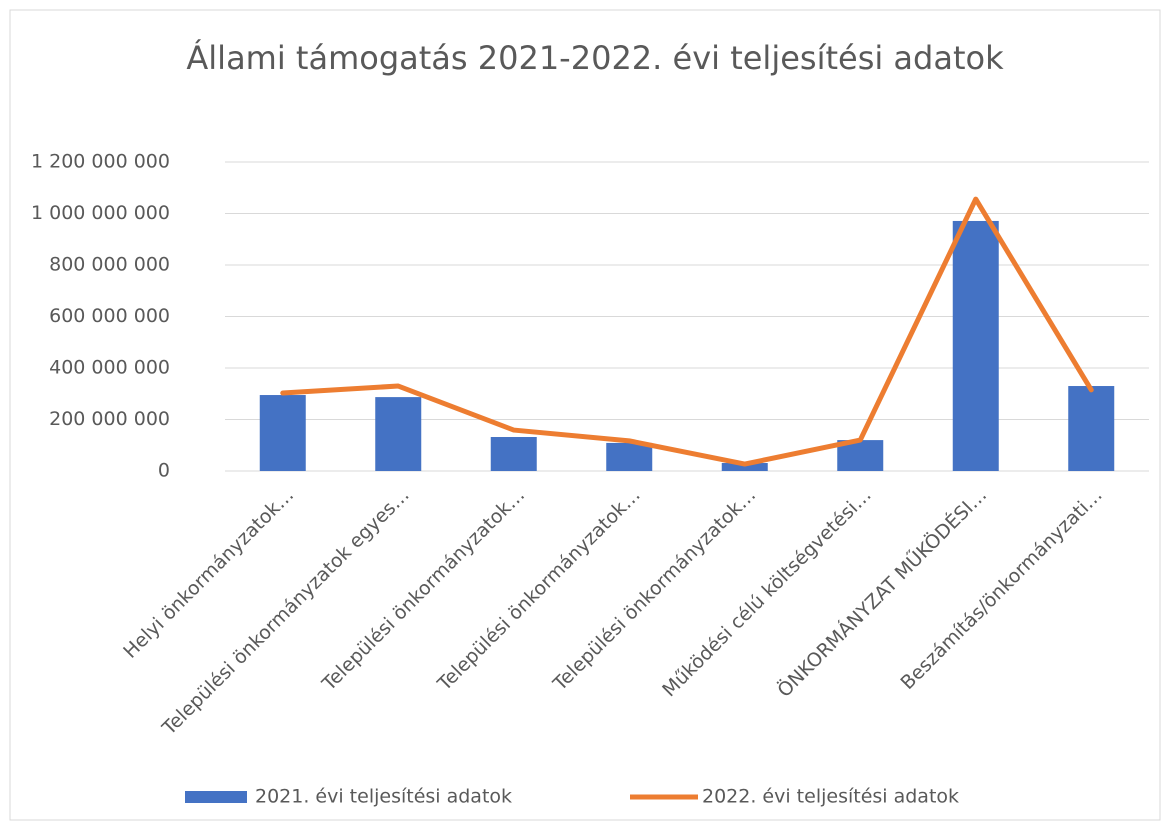  I want to click on y-tick-label: 200 000 000, so click(109, 419).